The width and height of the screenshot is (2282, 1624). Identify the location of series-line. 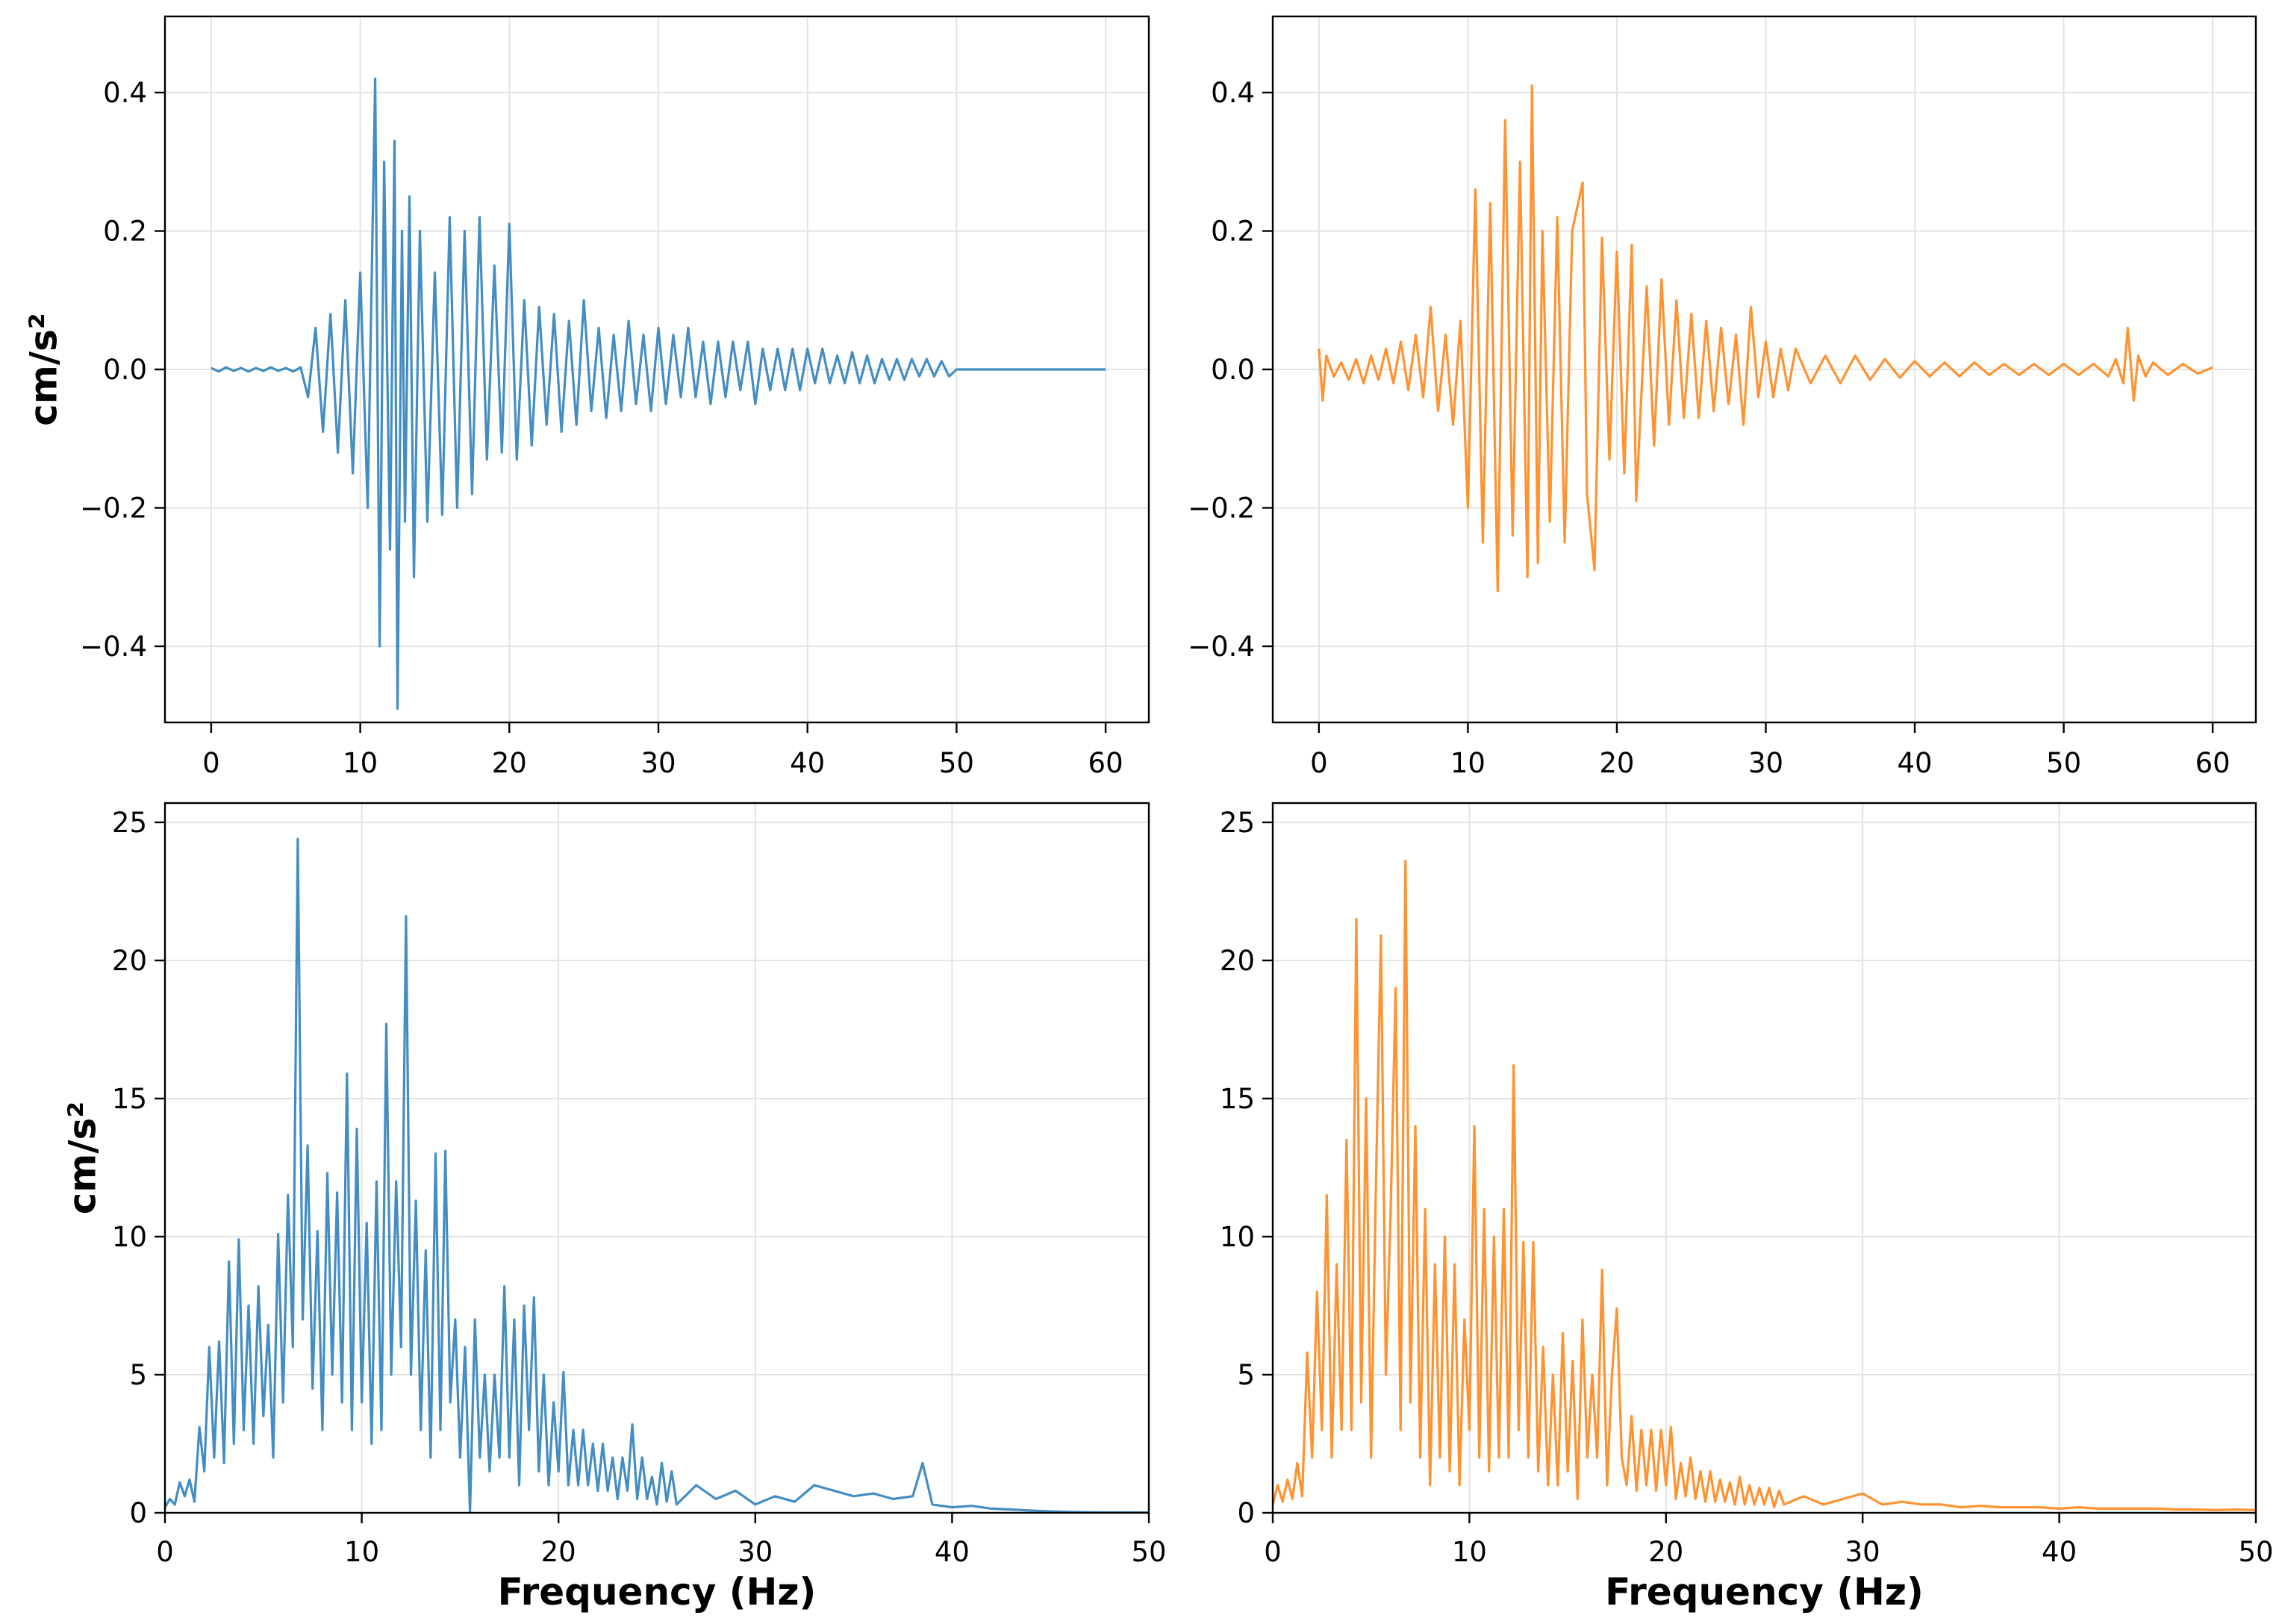
(1765, 338).